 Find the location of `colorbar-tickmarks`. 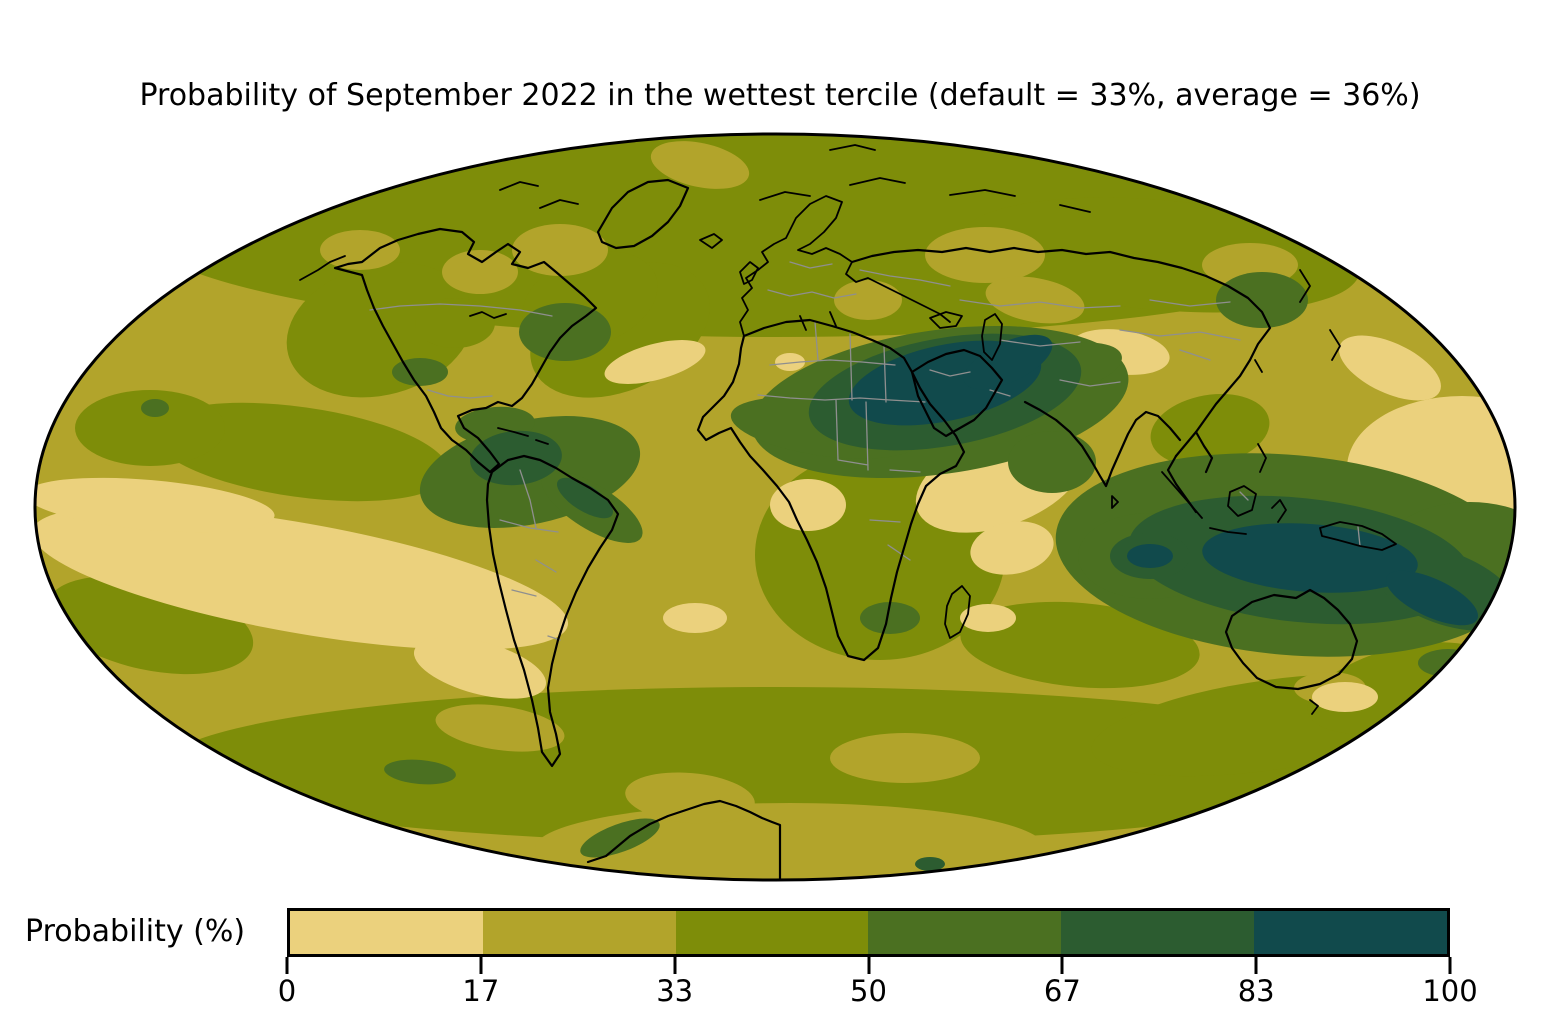

colorbar-tickmarks is located at coordinates (868, 966).